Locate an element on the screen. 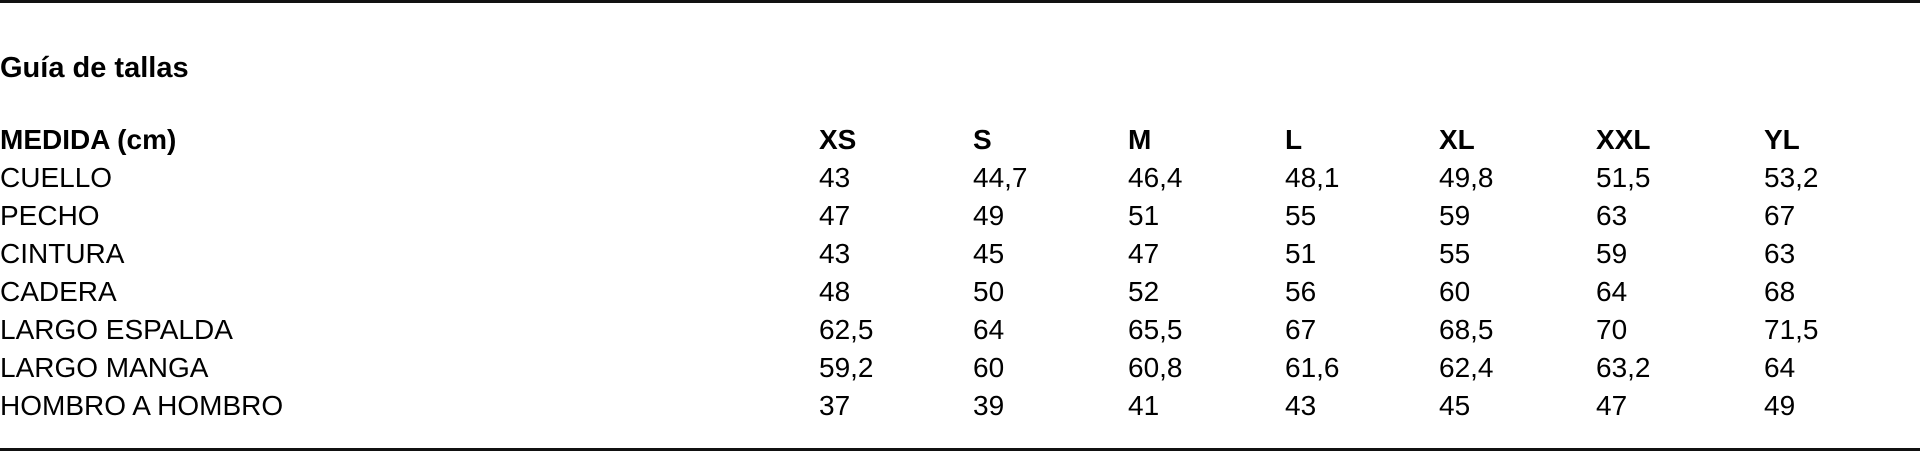 This screenshot has height=452, width=1920. bottom-divider is located at coordinates (960, 449).